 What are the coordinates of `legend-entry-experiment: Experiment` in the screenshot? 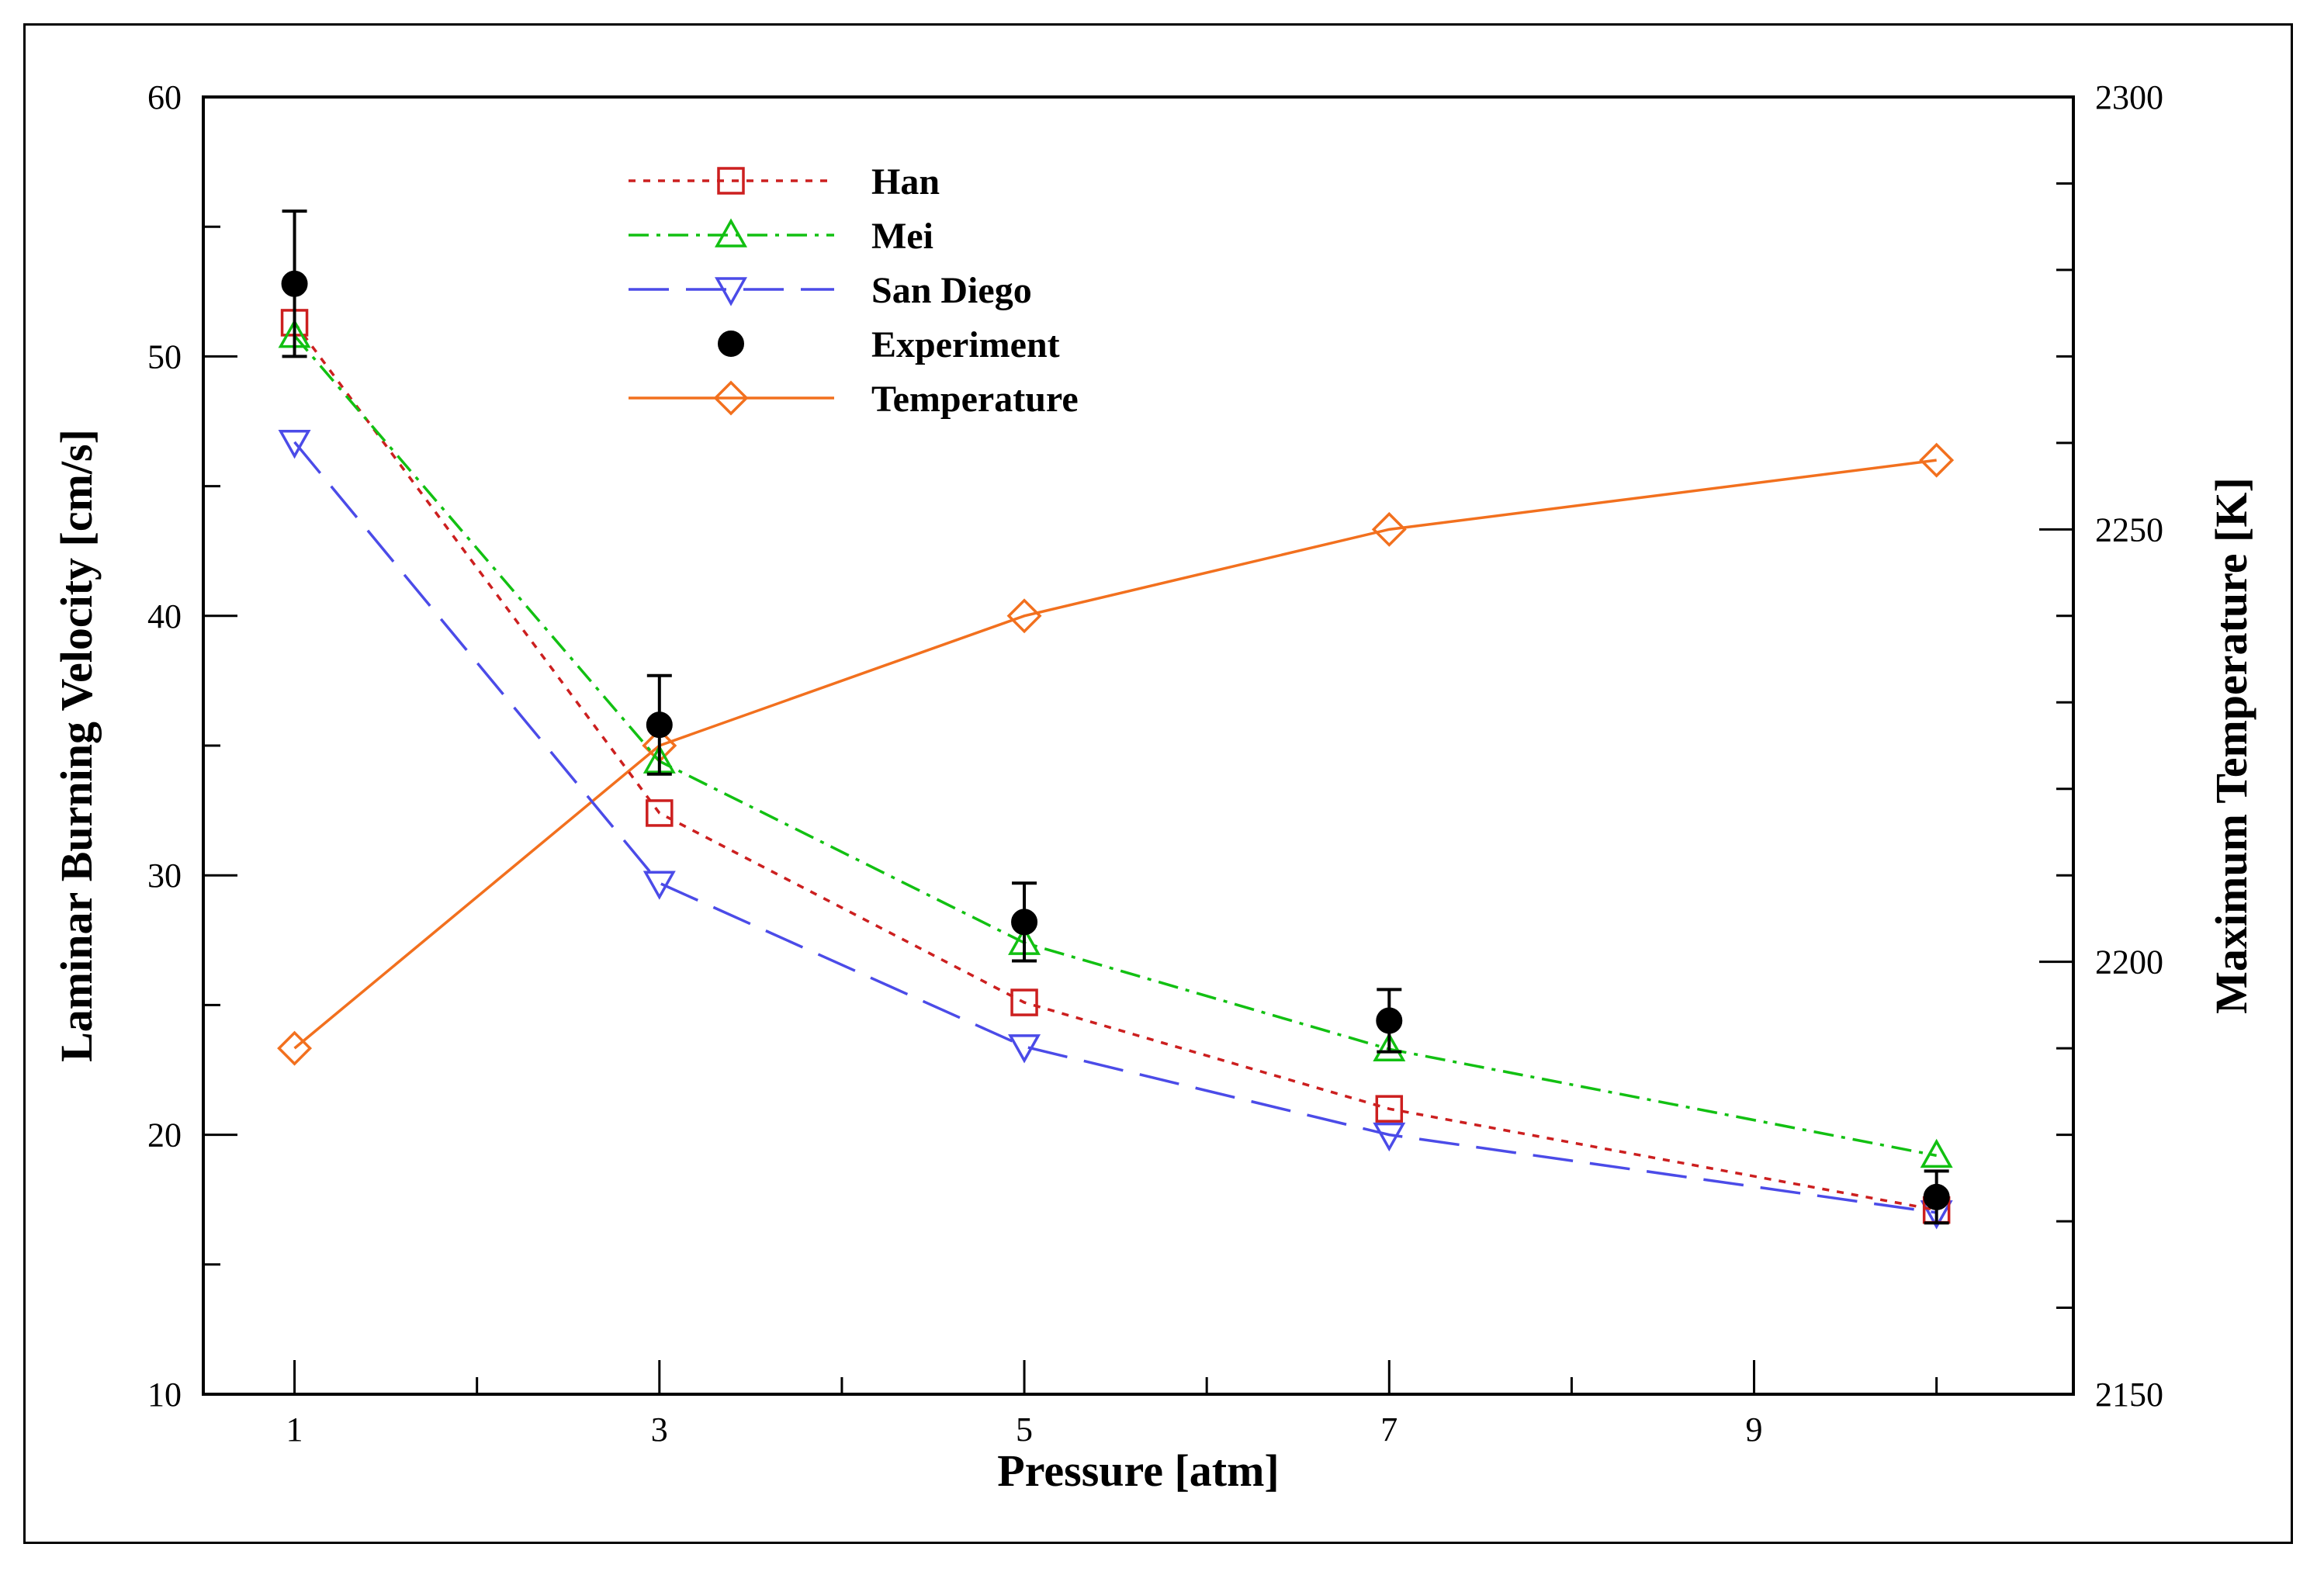 It's located at (889, 344).